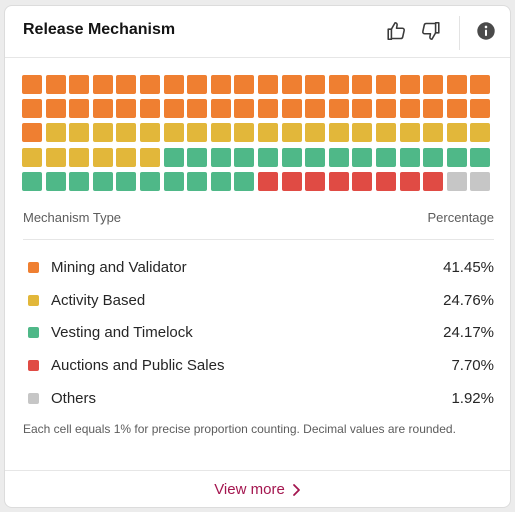  Describe the element at coordinates (472, 365) in the screenshot. I see `legend-value: 7.70%` at that location.